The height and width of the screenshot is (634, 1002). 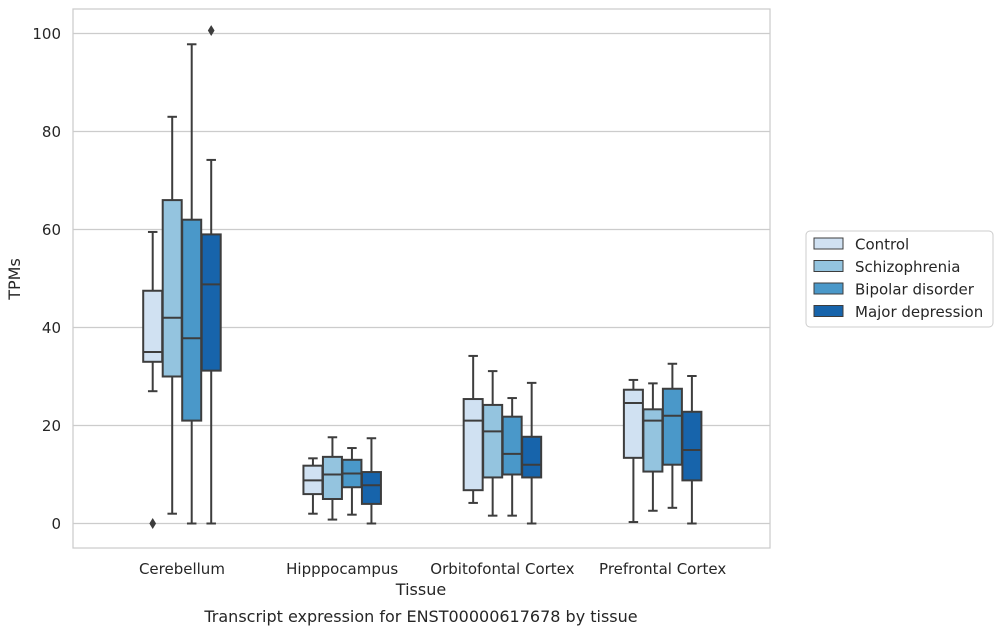 I want to click on legend-entry: Control, so click(x=882, y=245).